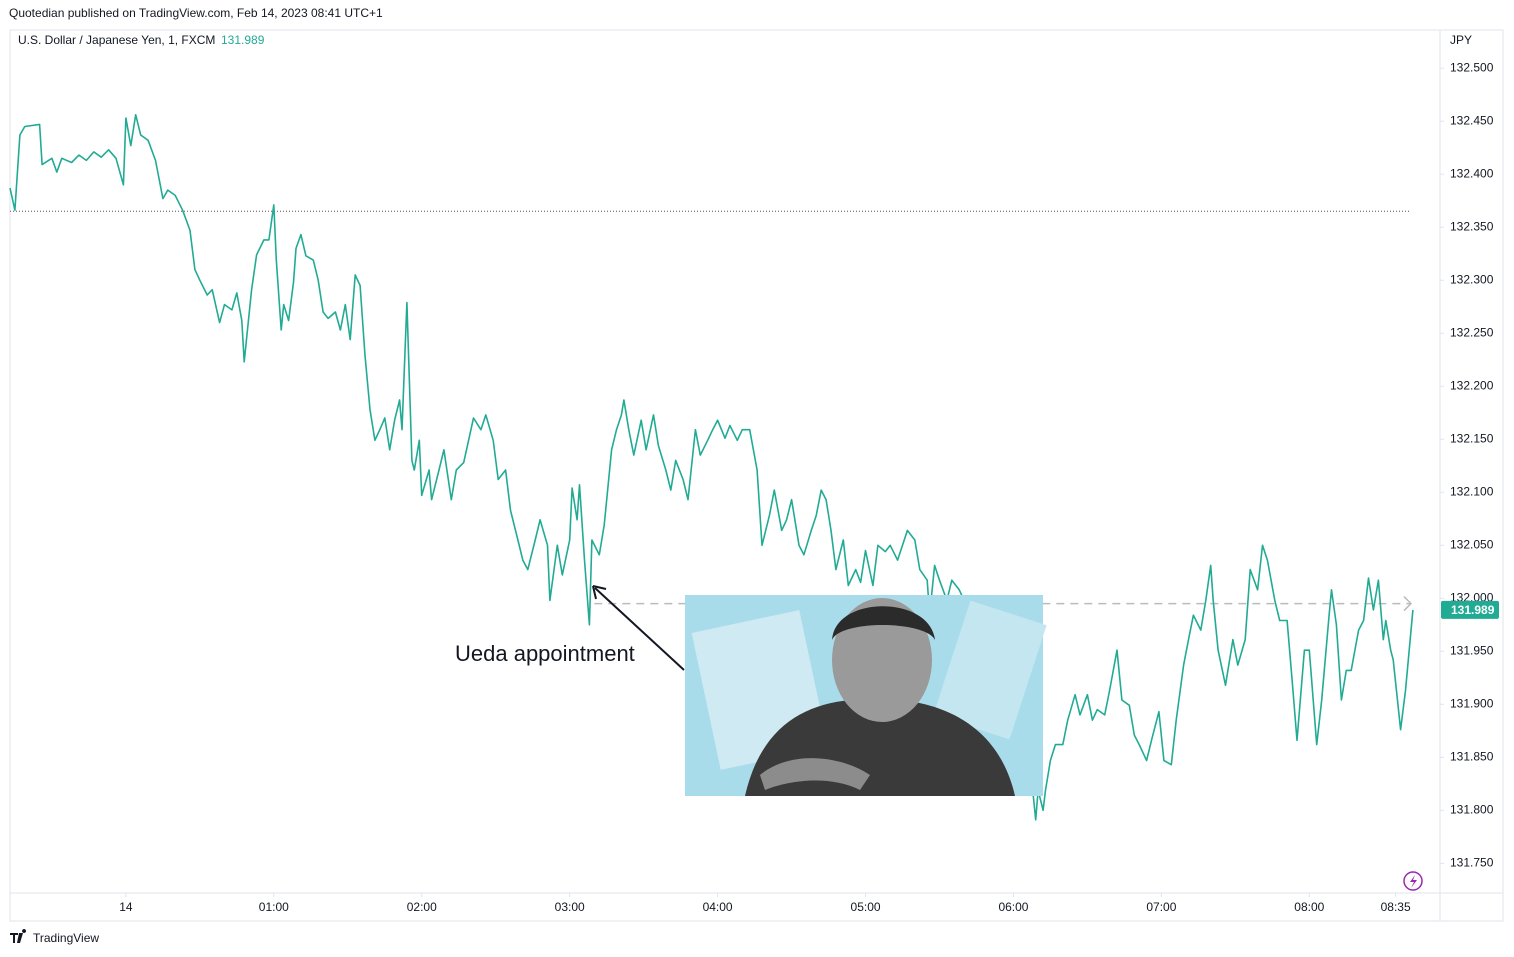  Describe the element at coordinates (570, 907) in the screenshot. I see `x-tick-label: 03:00` at that location.